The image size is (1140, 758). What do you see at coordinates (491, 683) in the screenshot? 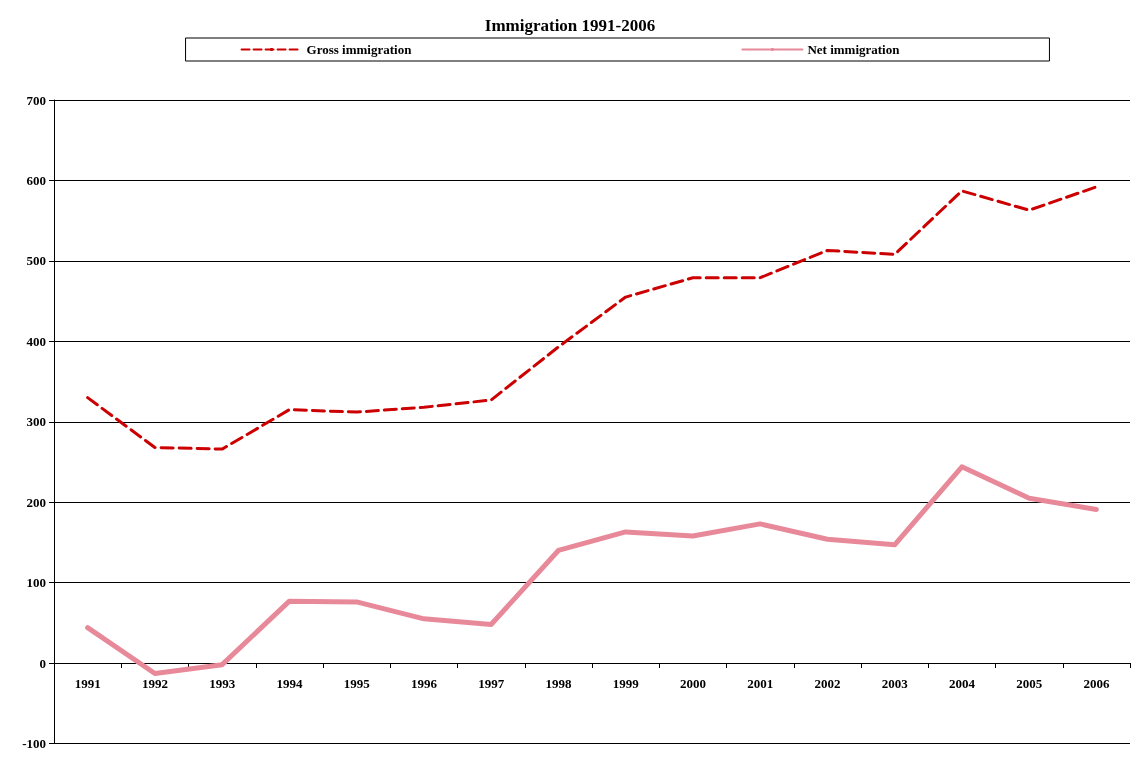
I see `x-tick-label: 1997` at bounding box center [491, 683].